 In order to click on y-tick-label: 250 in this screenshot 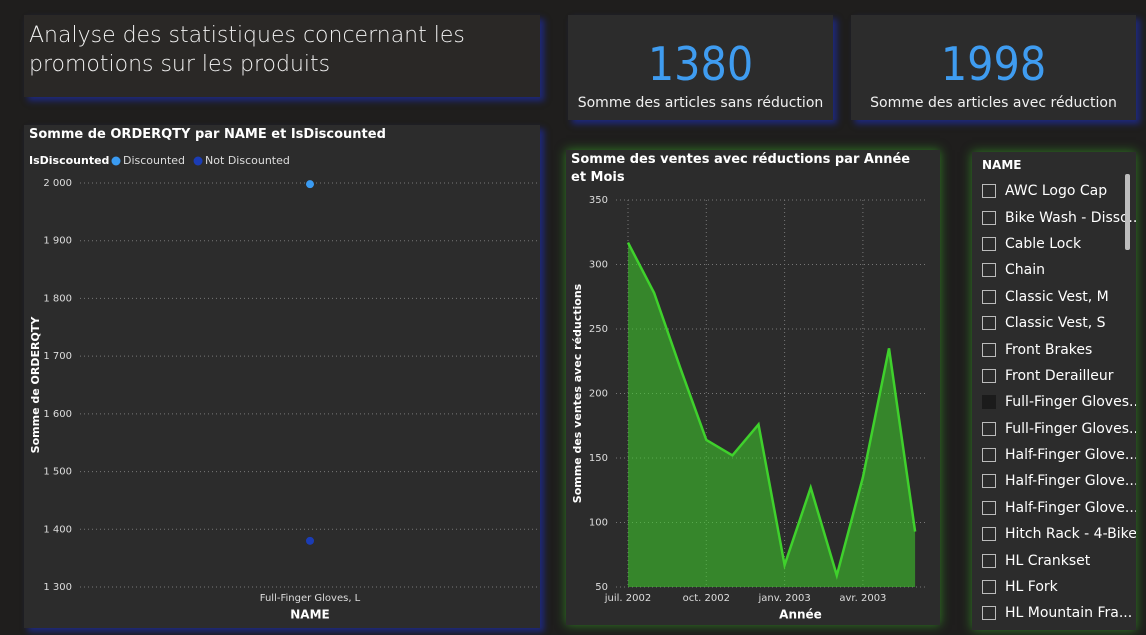, I will do `click(598, 329)`.